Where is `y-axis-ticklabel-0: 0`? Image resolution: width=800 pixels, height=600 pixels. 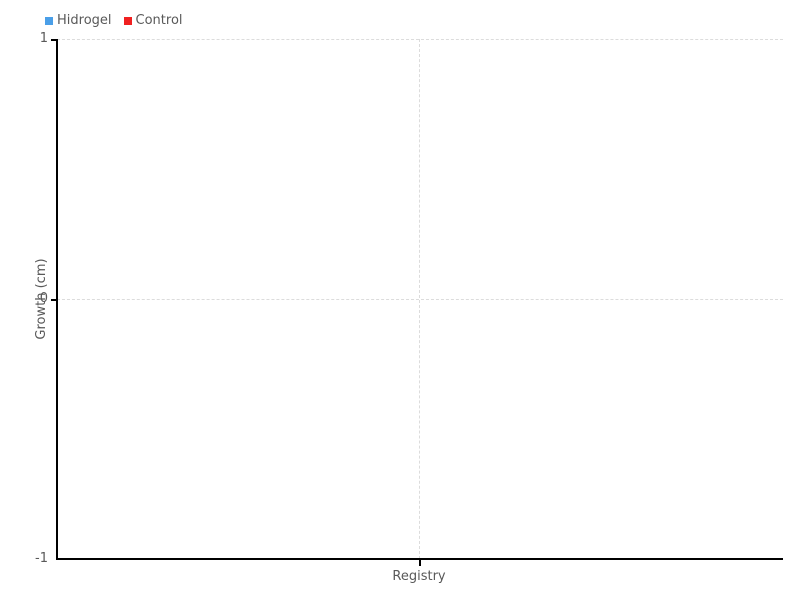 y-axis-ticklabel-0: 0 is located at coordinates (43, 298).